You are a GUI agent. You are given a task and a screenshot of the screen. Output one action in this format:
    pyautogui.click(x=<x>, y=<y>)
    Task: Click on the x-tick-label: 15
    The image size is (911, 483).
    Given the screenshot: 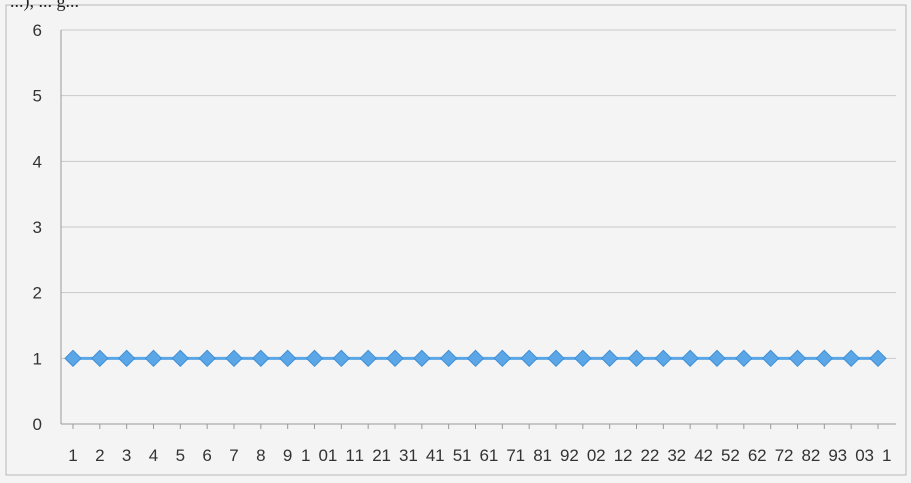 What is the action you would take?
    pyautogui.click(x=448, y=455)
    